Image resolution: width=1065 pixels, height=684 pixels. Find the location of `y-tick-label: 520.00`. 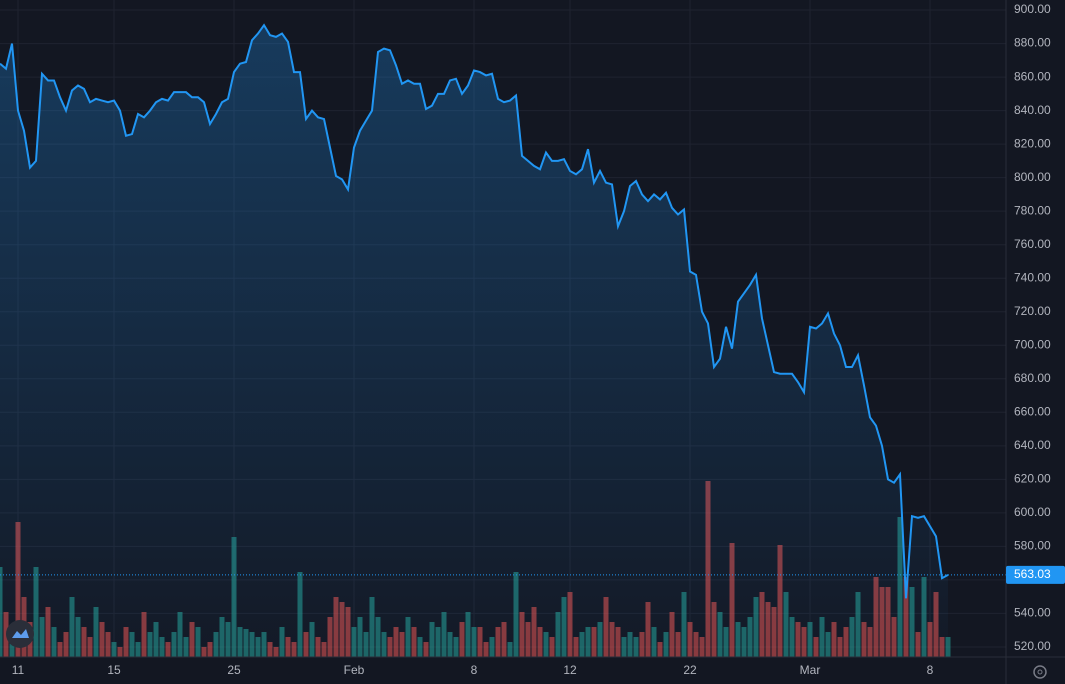

y-tick-label: 520.00 is located at coordinates (1032, 646).